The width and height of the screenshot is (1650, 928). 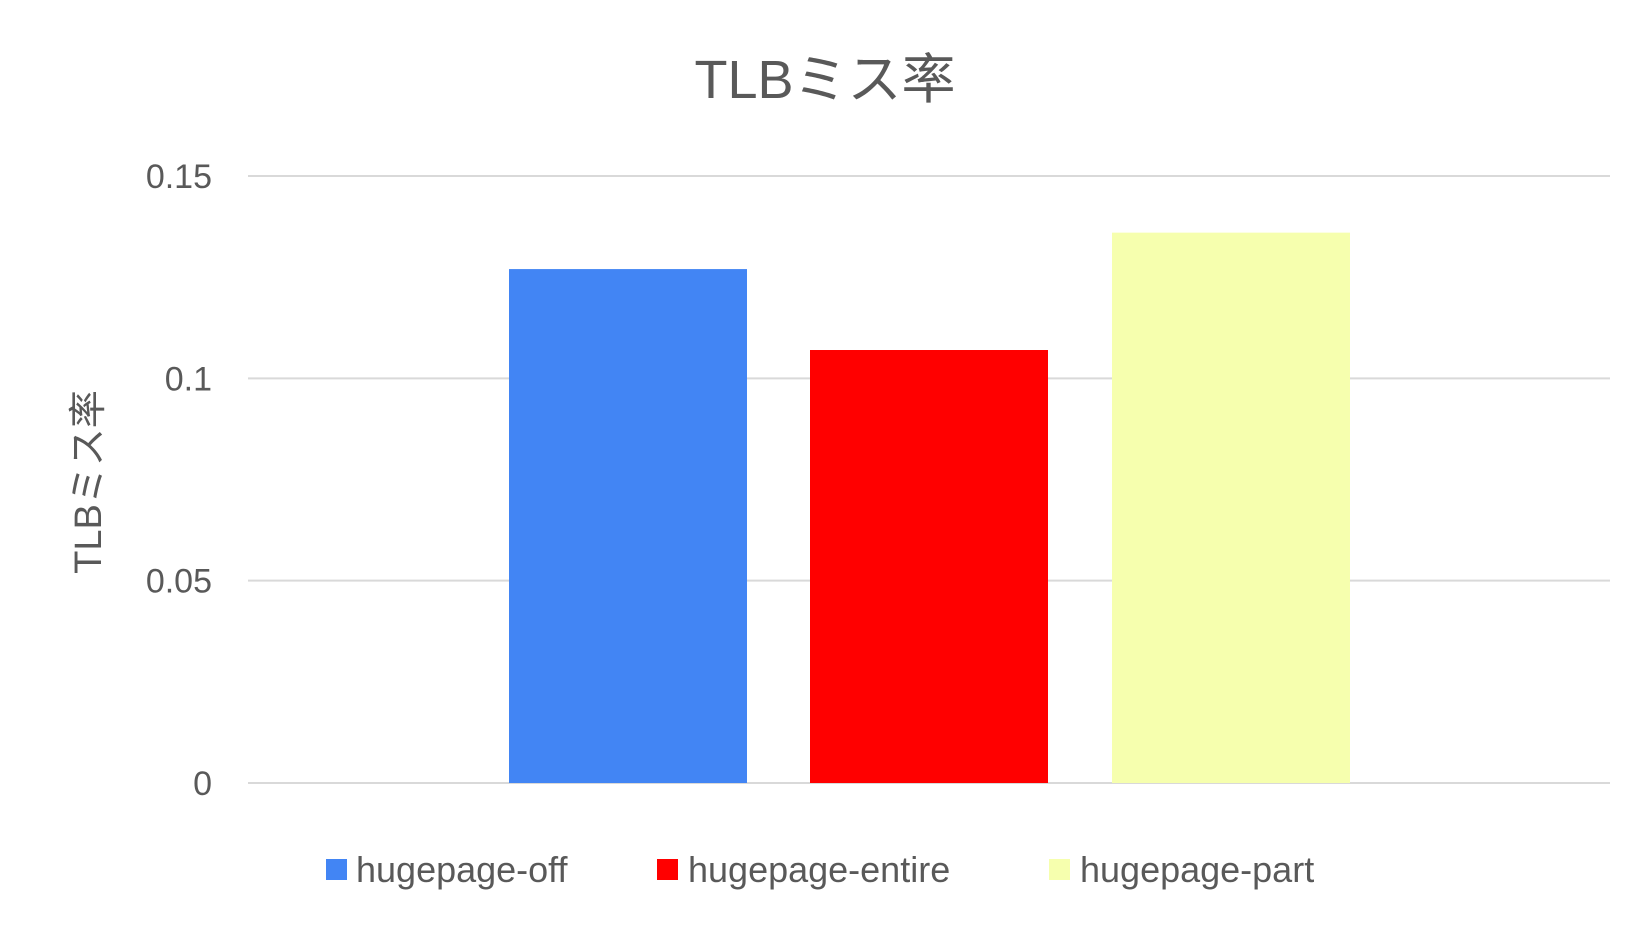 I want to click on y-tick-label: 0.15, so click(x=179, y=177).